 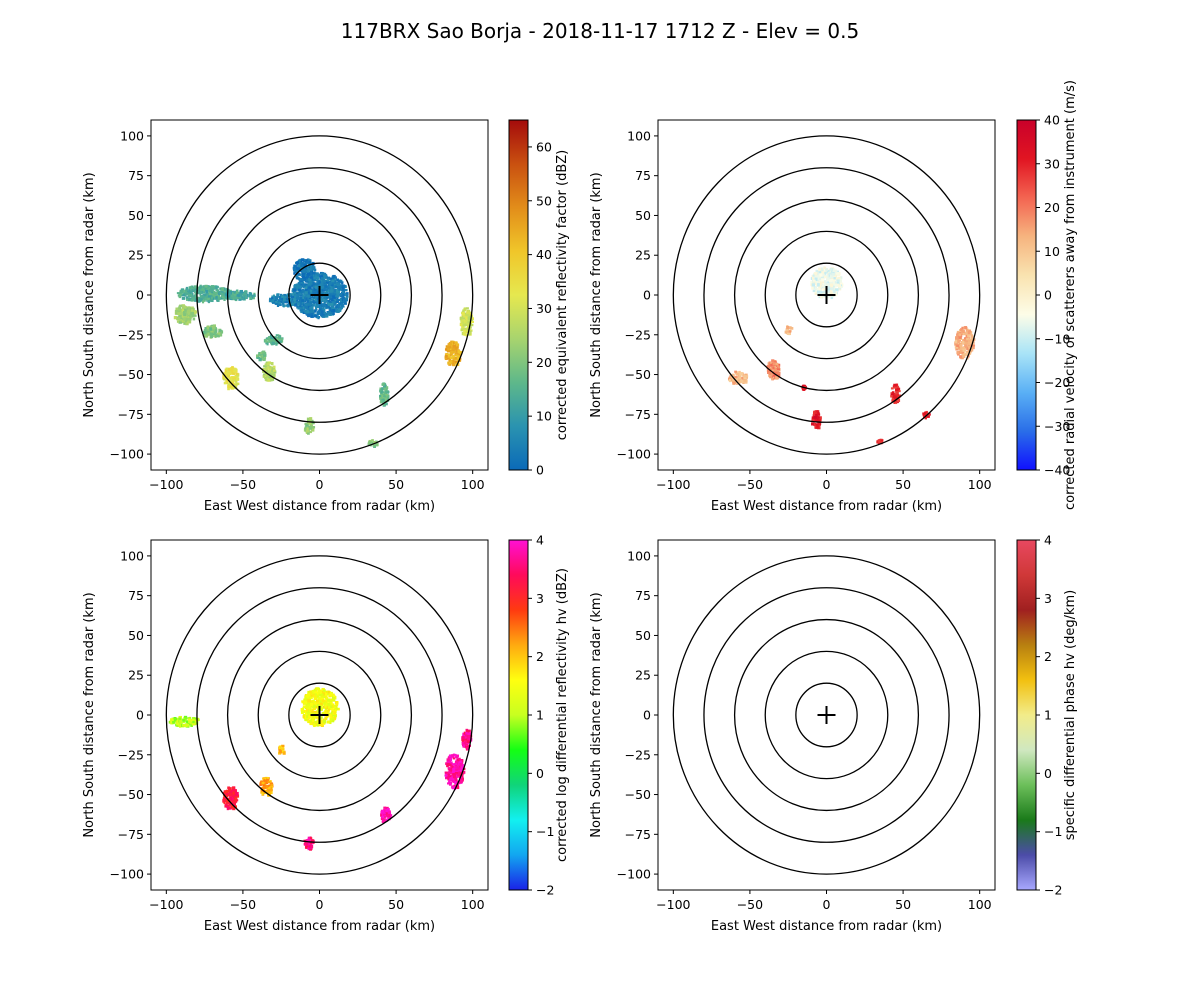 What do you see at coordinates (131, 334) in the screenshot?
I see `y-tick-label: −25` at bounding box center [131, 334].